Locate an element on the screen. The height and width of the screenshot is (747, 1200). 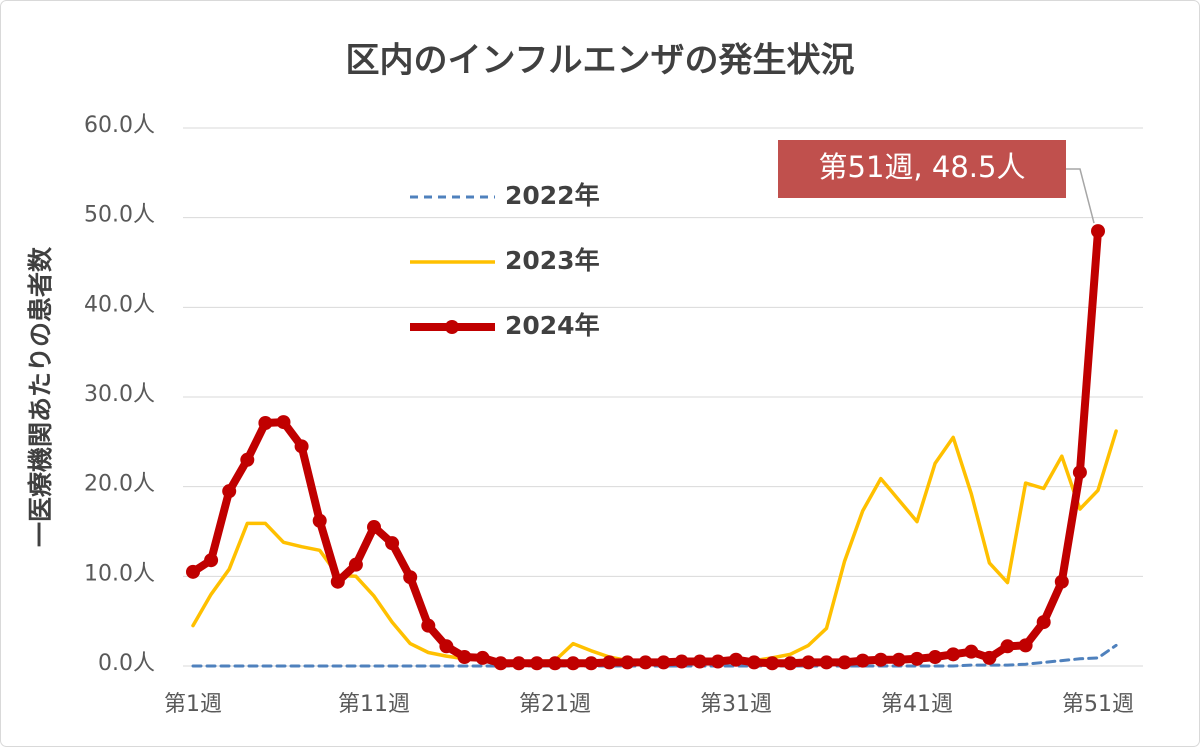
x-tick-label: 第31週 is located at coordinates (736, 704).